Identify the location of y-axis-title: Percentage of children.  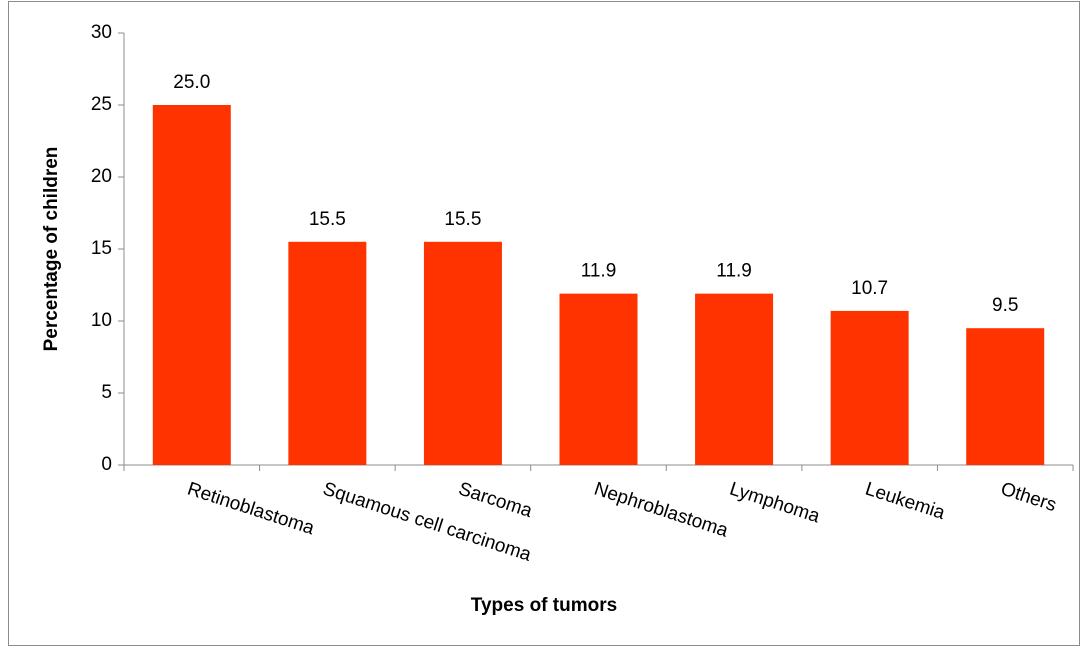
(51, 249).